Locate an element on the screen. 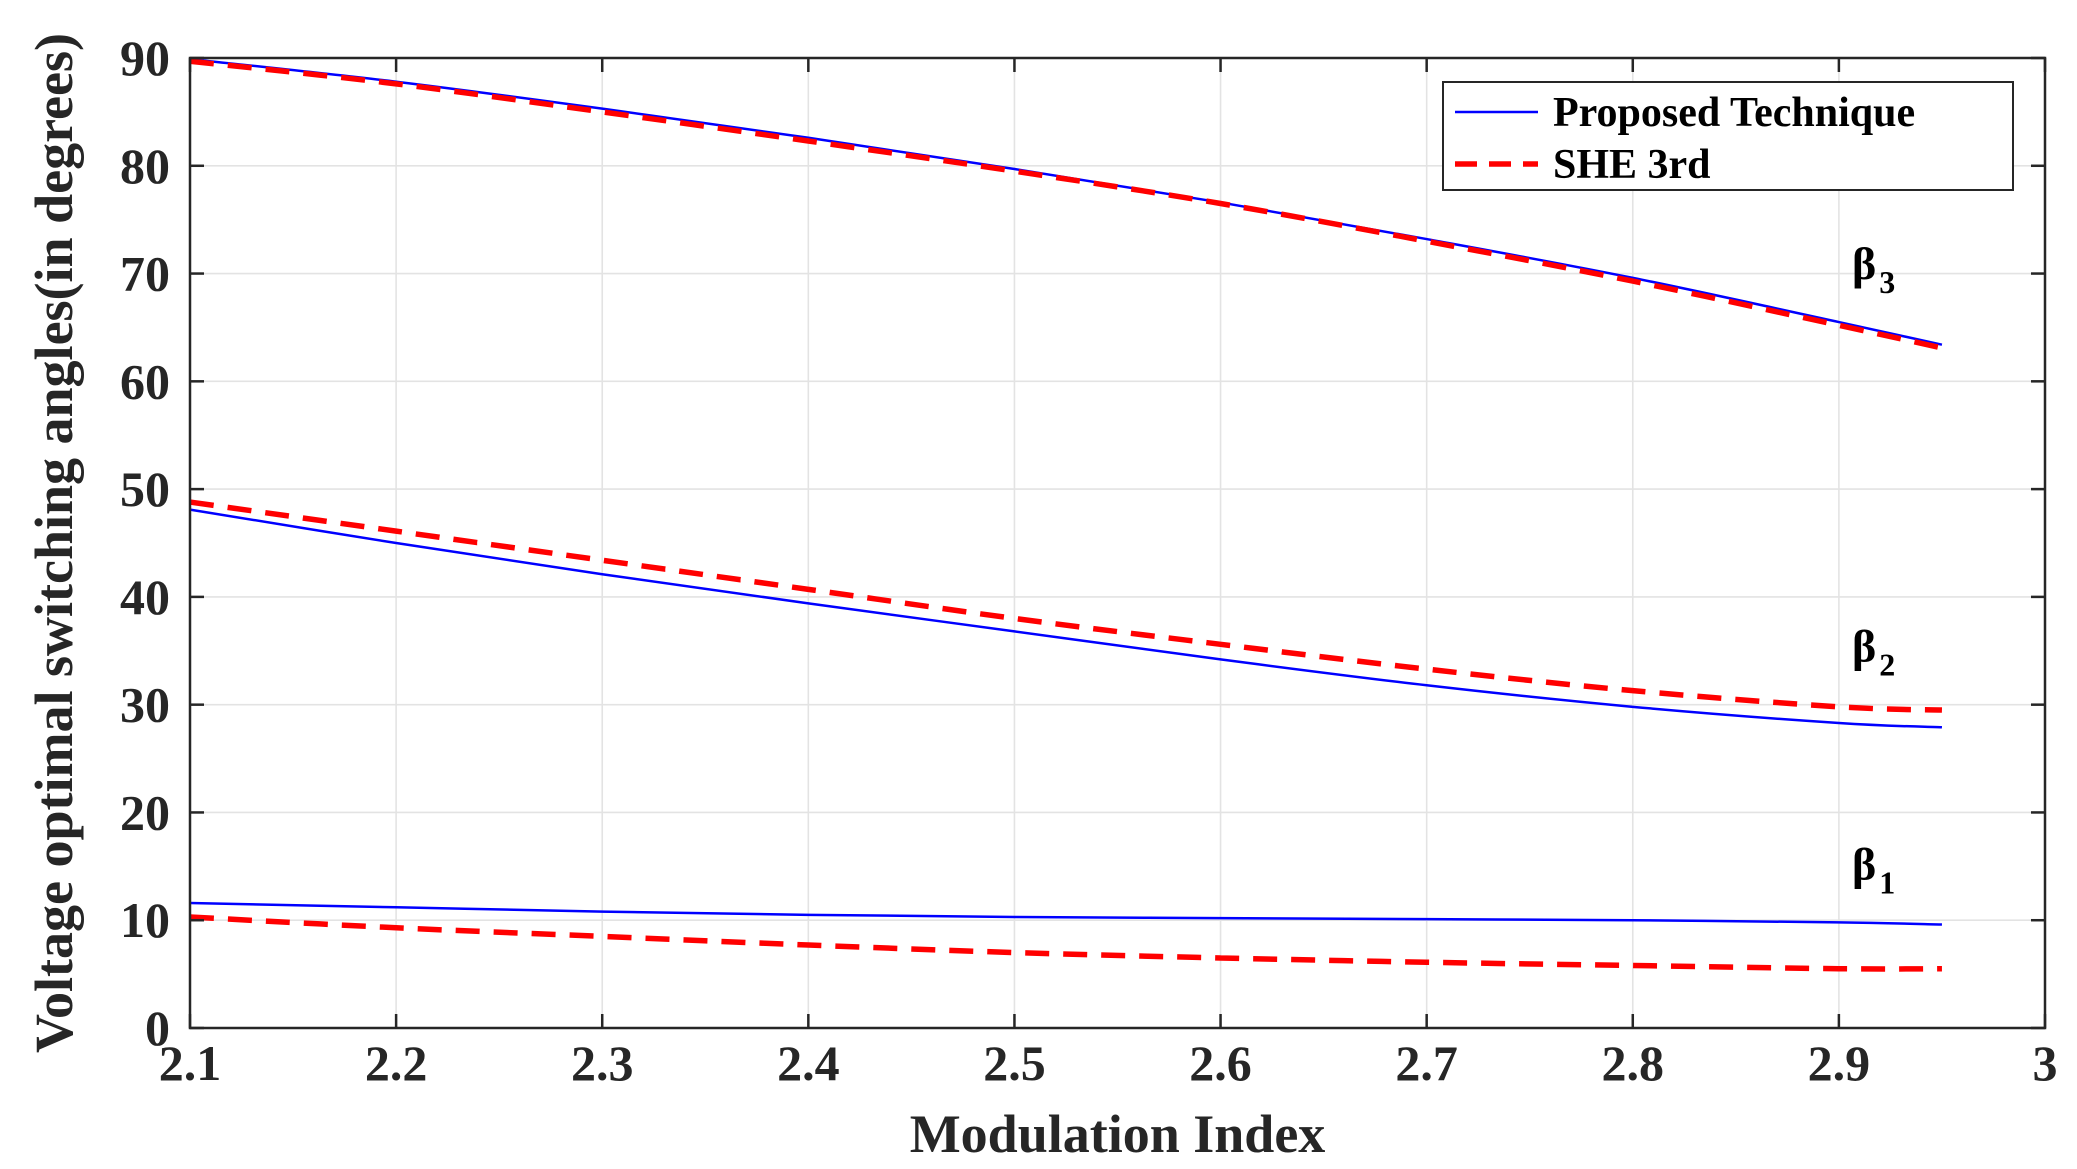 This screenshot has width=2077, height=1169. beta-annotation: β3 is located at coordinates (1873, 269).